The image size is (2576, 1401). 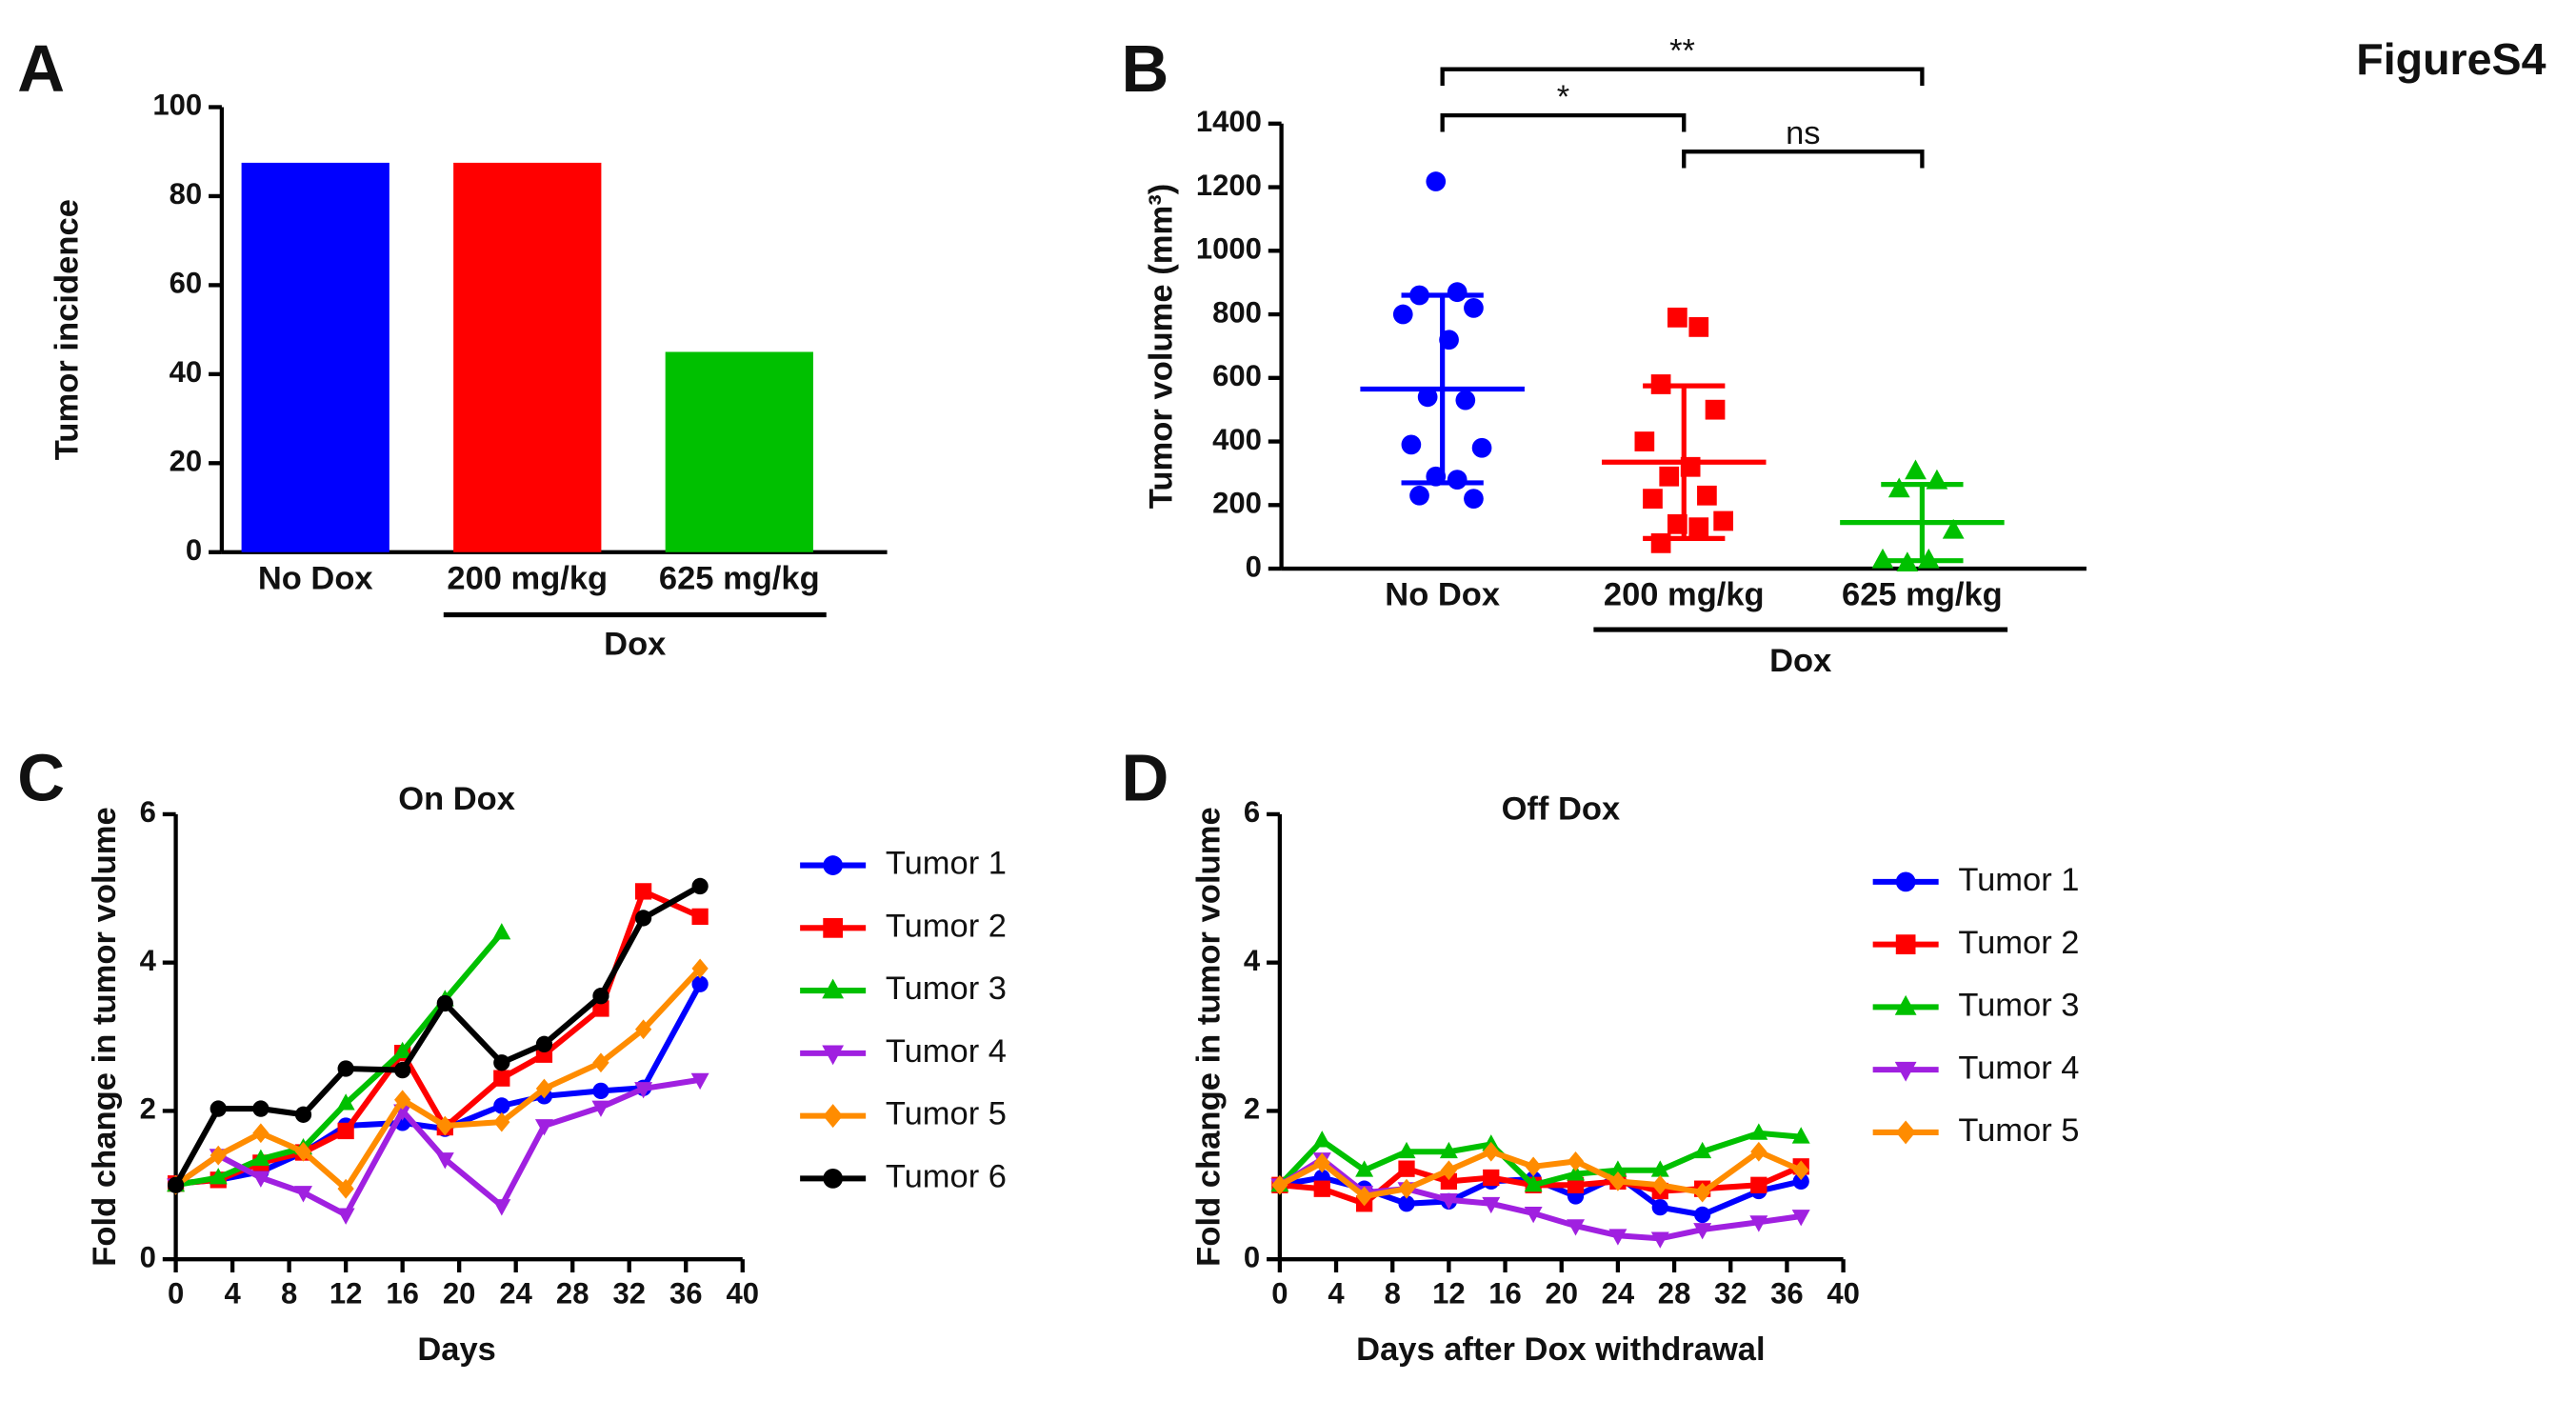 I want to click on significance-label: *, so click(x=1563, y=97).